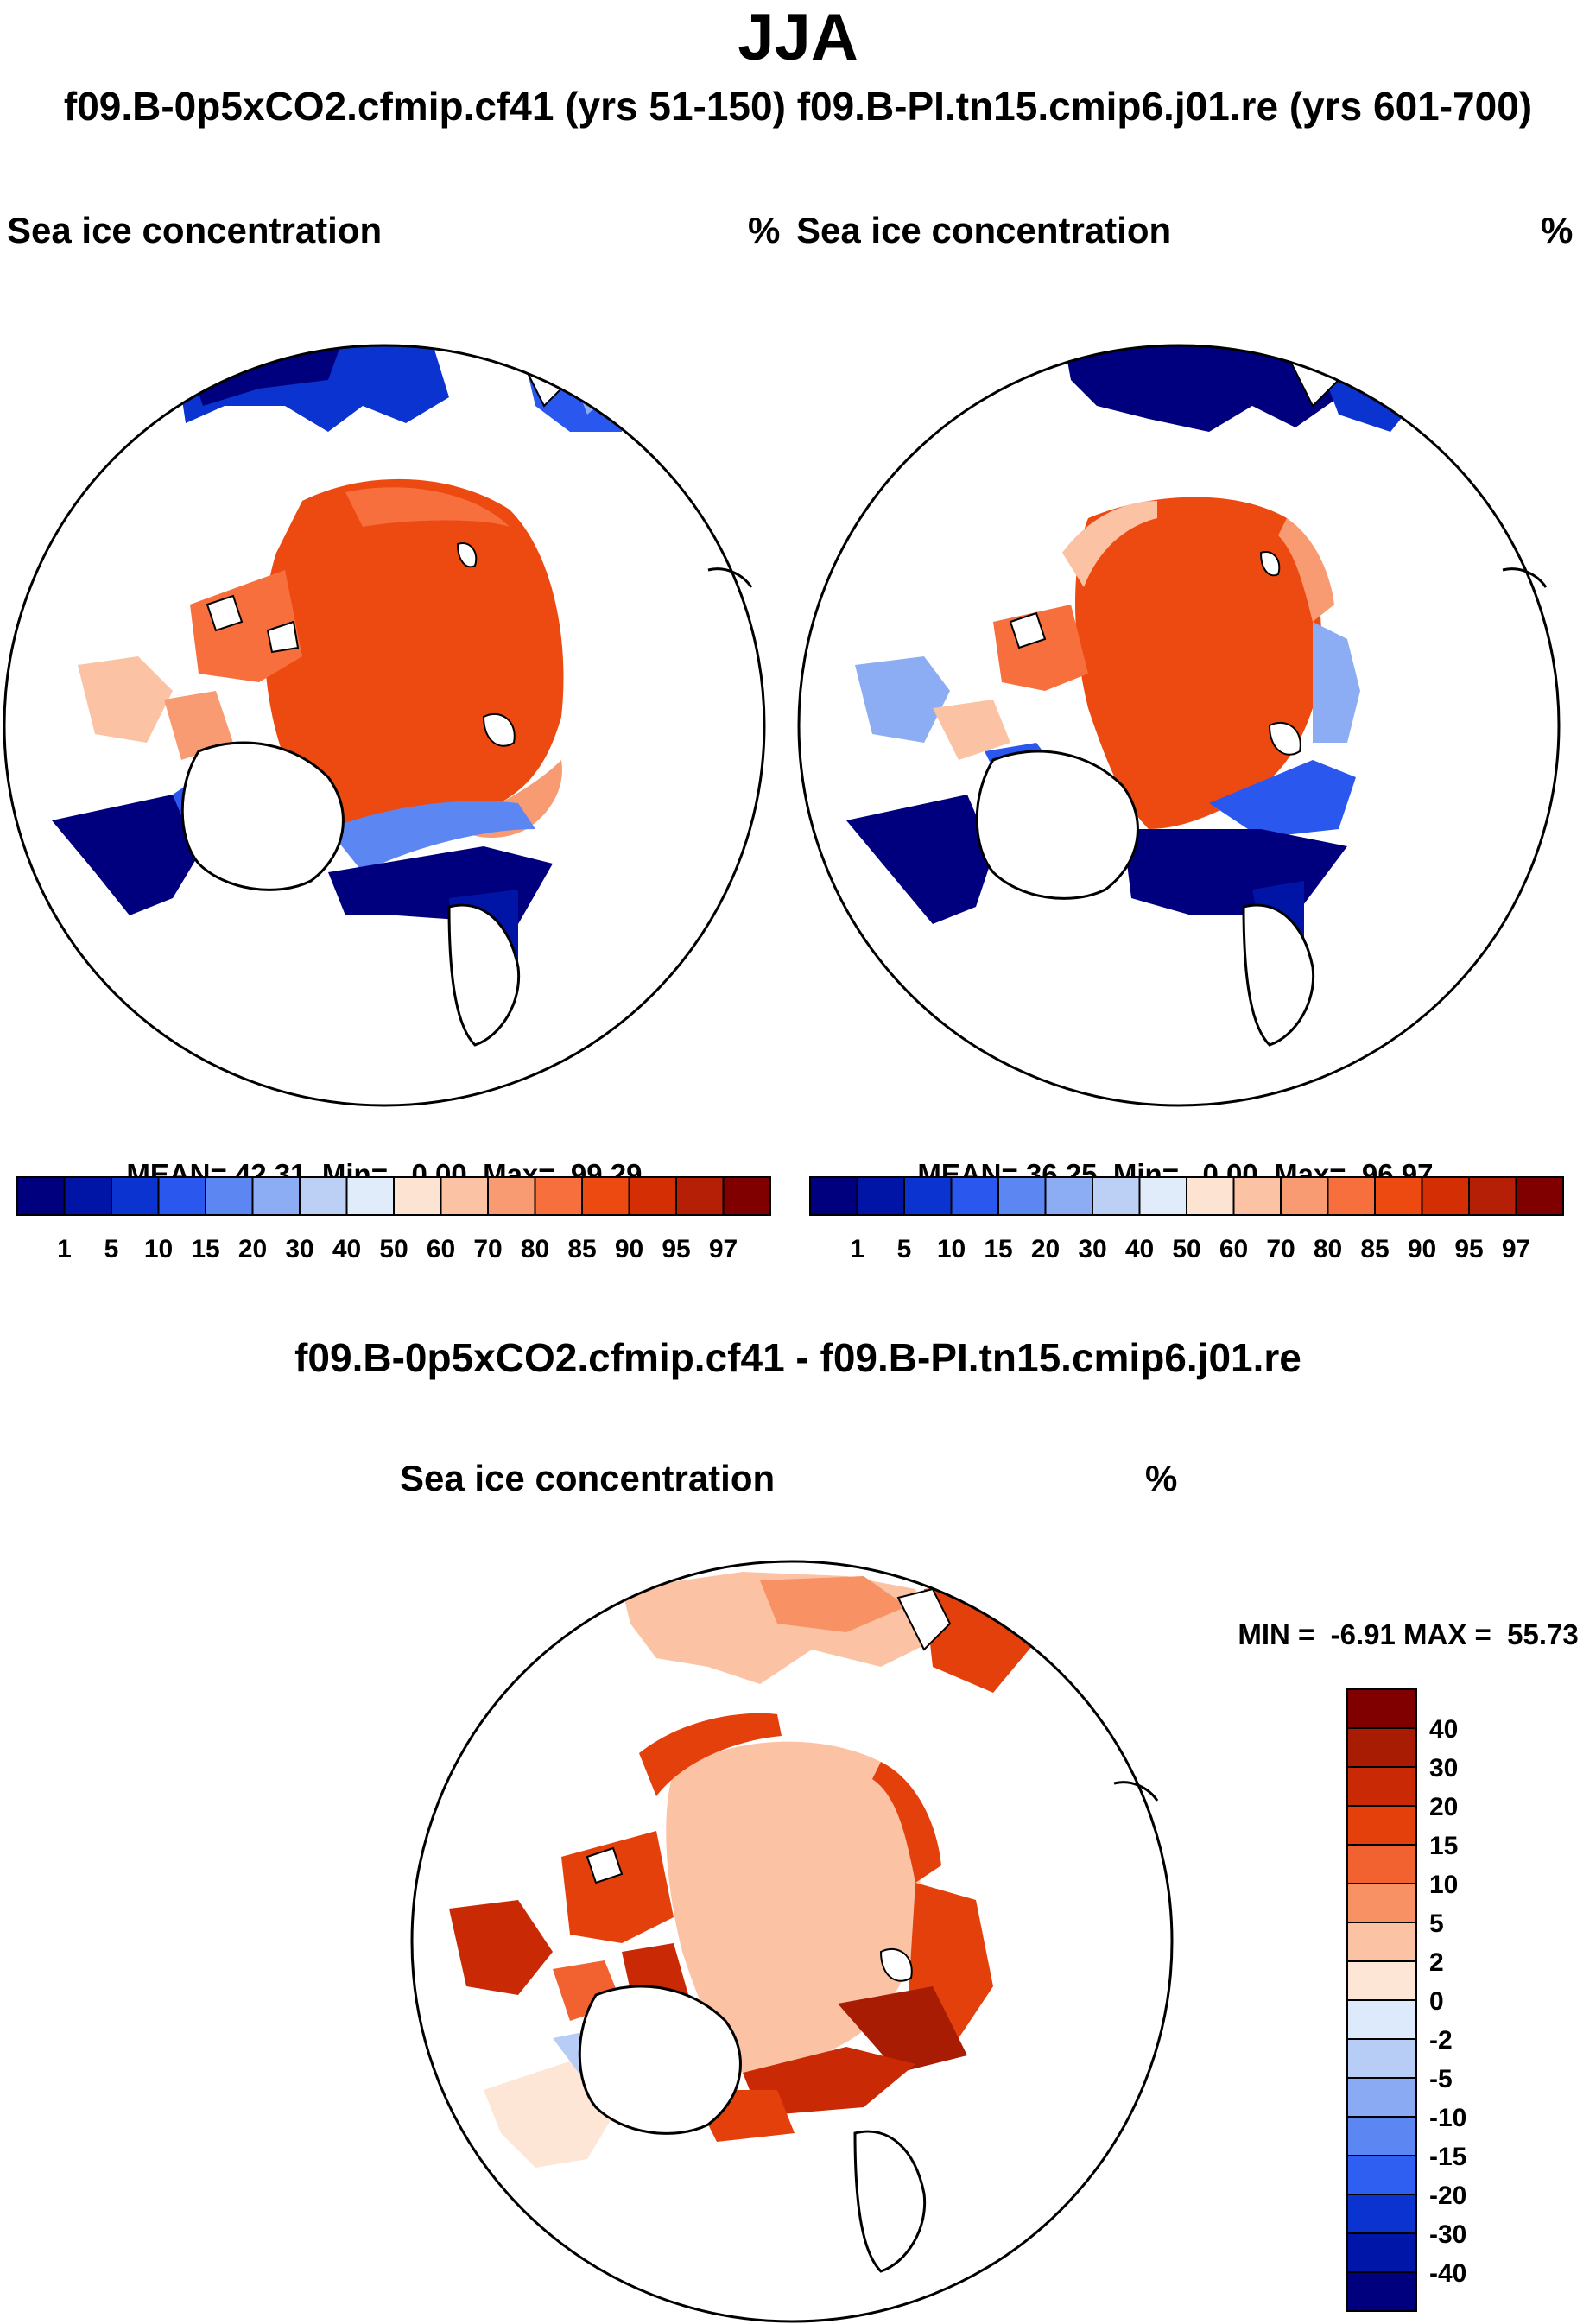  I want to click on colorbar1-label-3: 15, so click(205, 1249).